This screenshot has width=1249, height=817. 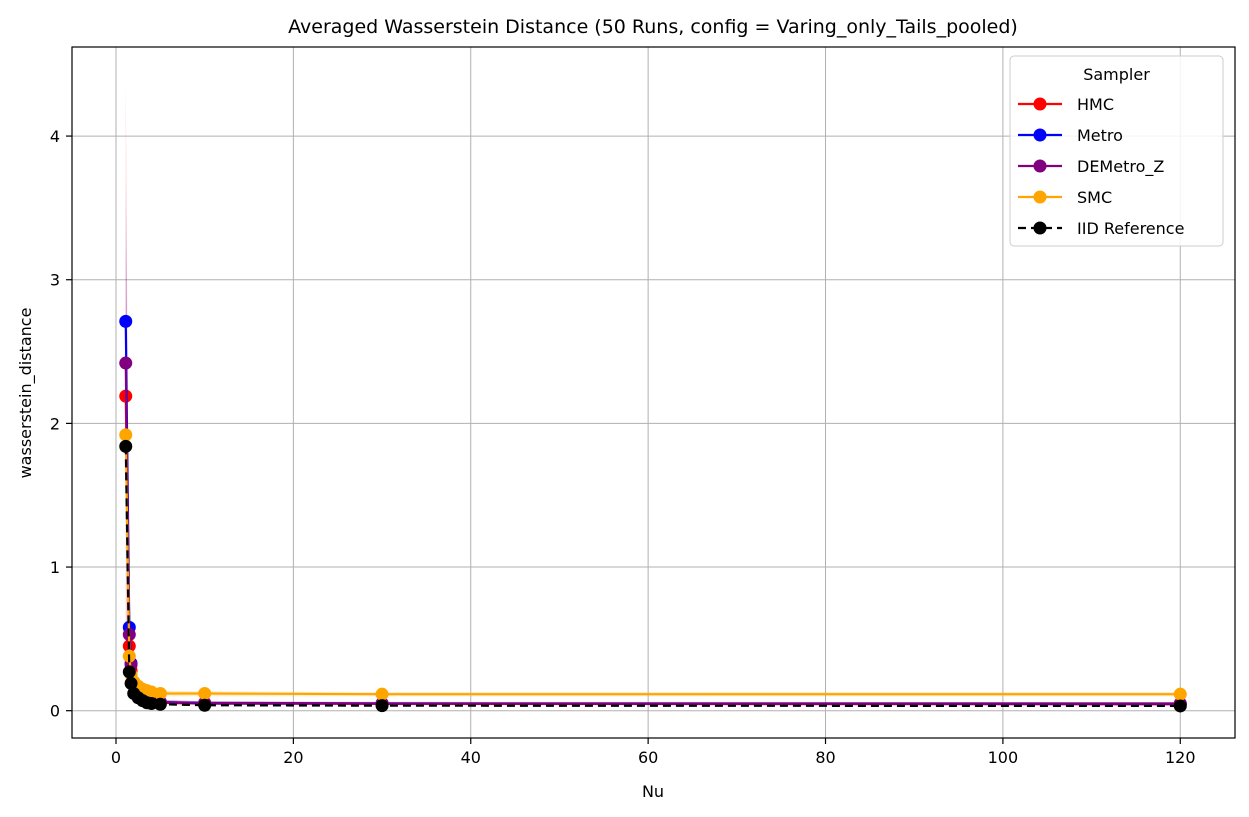 What do you see at coordinates (55, 567) in the screenshot?
I see `y-tick-label: 1` at bounding box center [55, 567].